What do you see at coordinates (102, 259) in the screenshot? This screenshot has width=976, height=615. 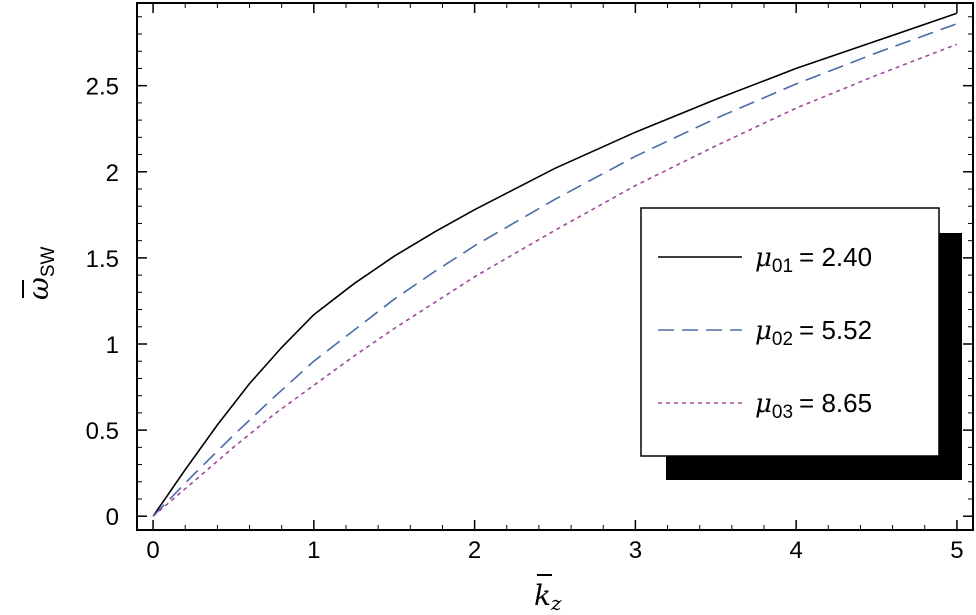 I see `y-tick-label: 1.5` at bounding box center [102, 259].